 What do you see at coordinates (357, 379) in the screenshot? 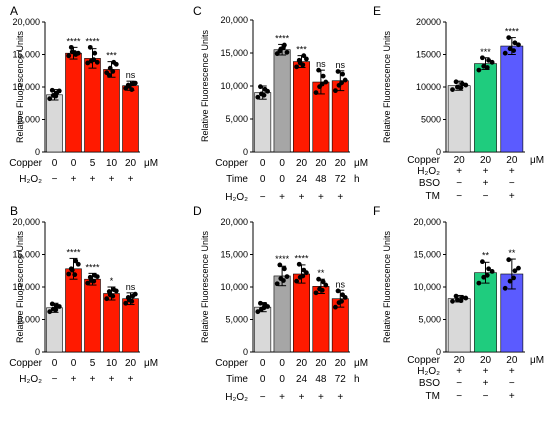
I see `condition-unit: h` at bounding box center [357, 379].